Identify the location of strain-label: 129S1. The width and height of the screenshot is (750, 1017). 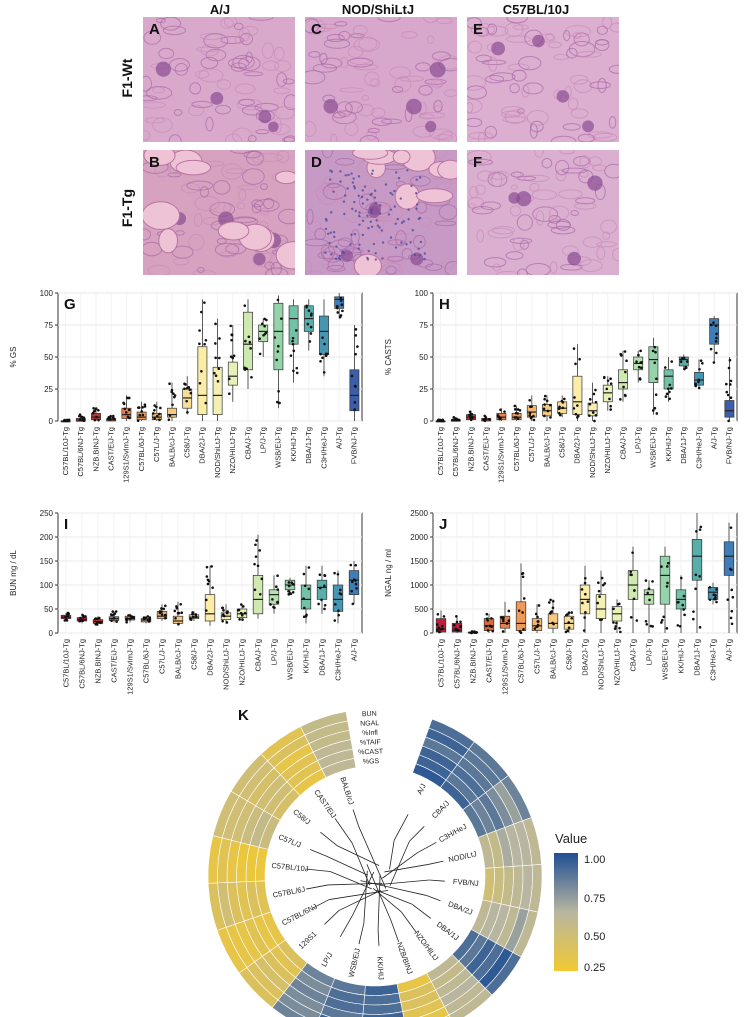
(308, 939).